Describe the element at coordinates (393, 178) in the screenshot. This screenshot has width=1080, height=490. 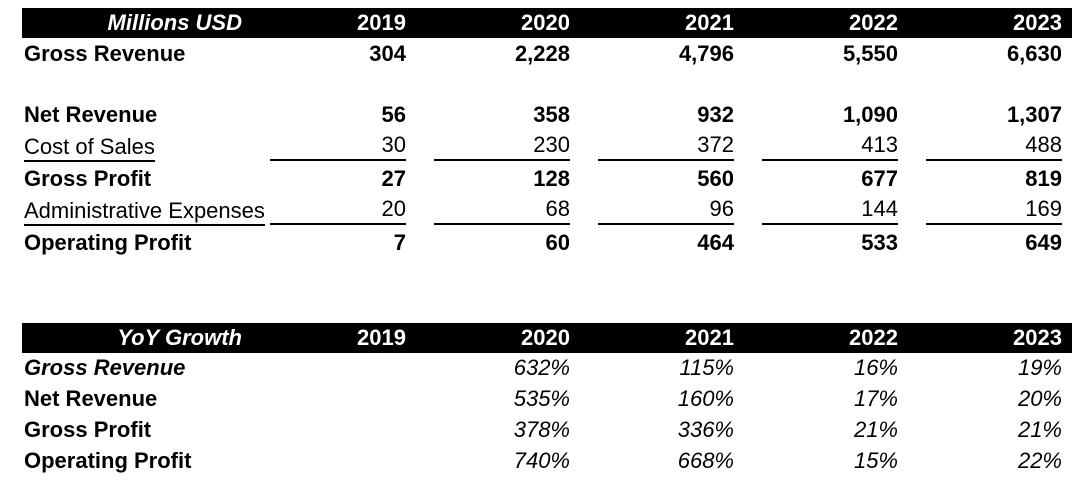
I see `value-cell: 27` at that location.